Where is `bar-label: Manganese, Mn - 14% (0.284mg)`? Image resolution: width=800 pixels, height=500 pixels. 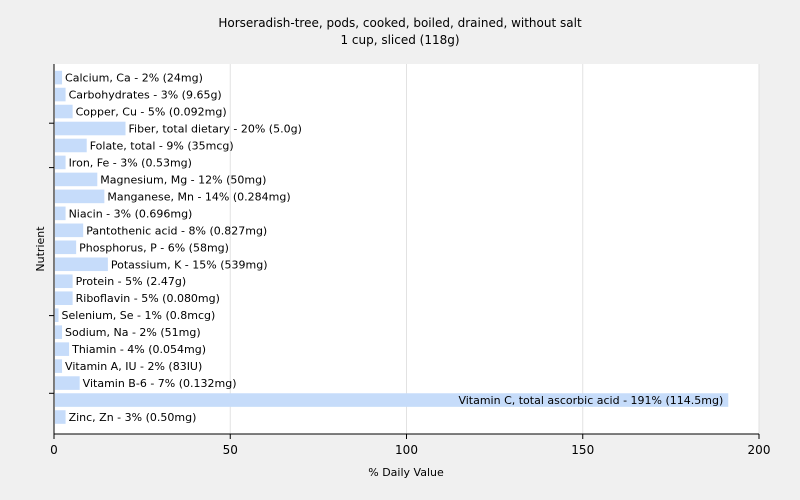 bar-label: Manganese, Mn - 14% (0.284mg) is located at coordinates (198, 196).